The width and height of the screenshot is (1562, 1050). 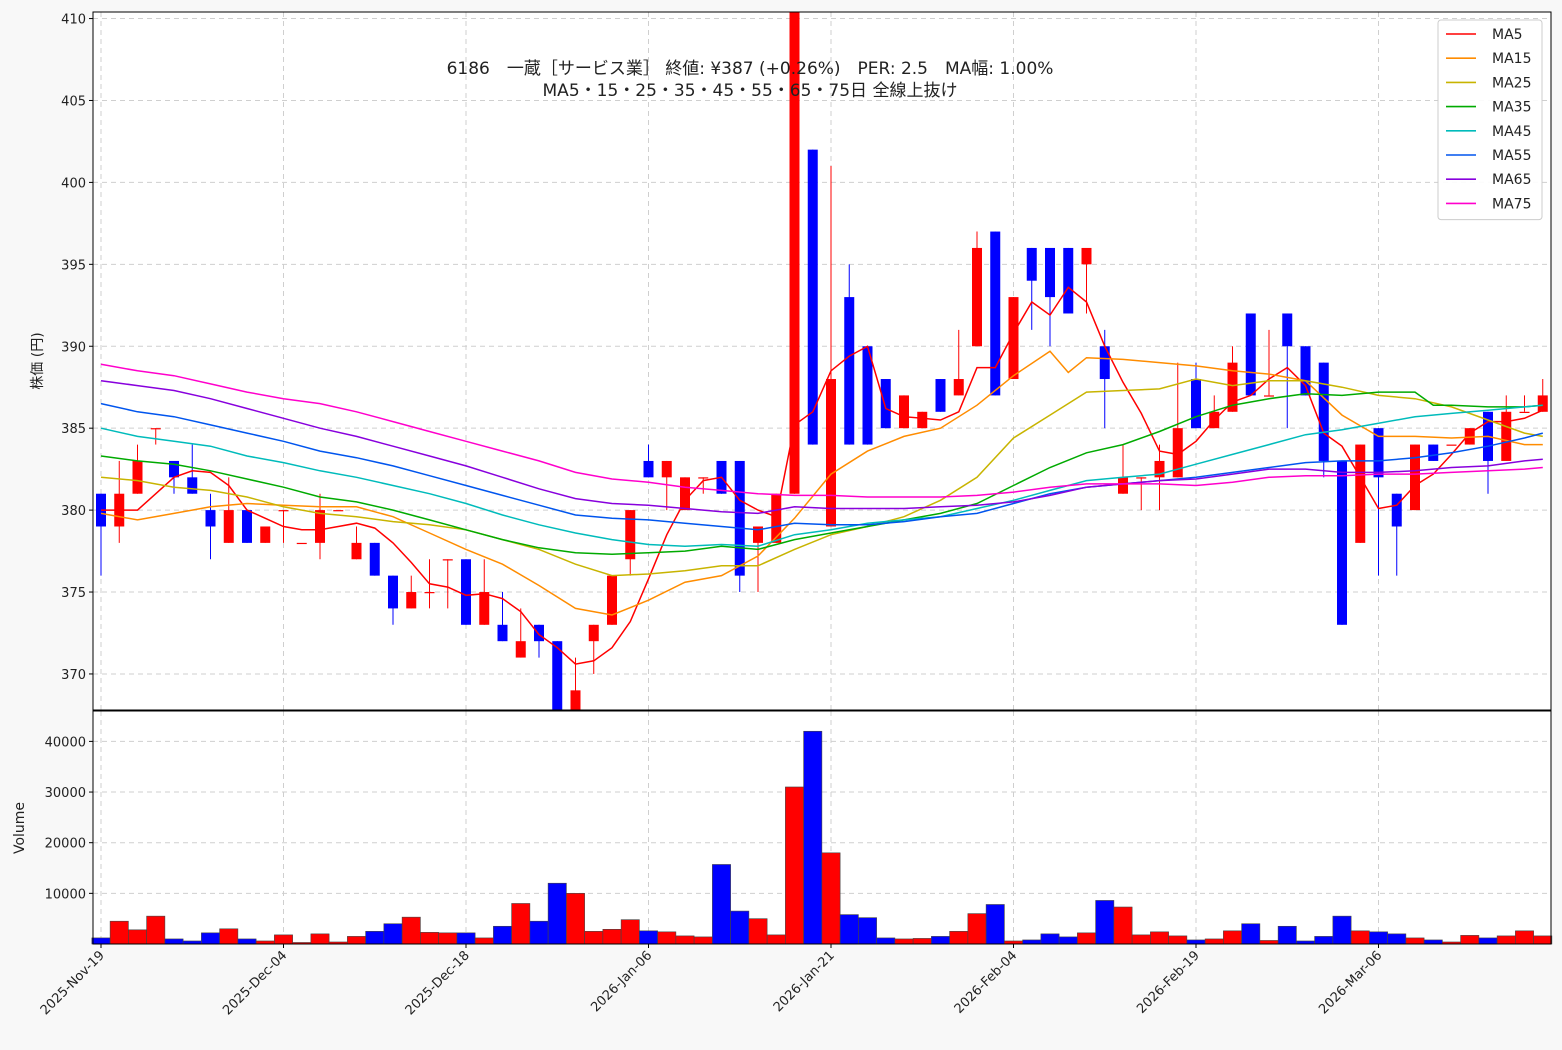 I want to click on price-tick-label: 405, so click(x=73, y=101).